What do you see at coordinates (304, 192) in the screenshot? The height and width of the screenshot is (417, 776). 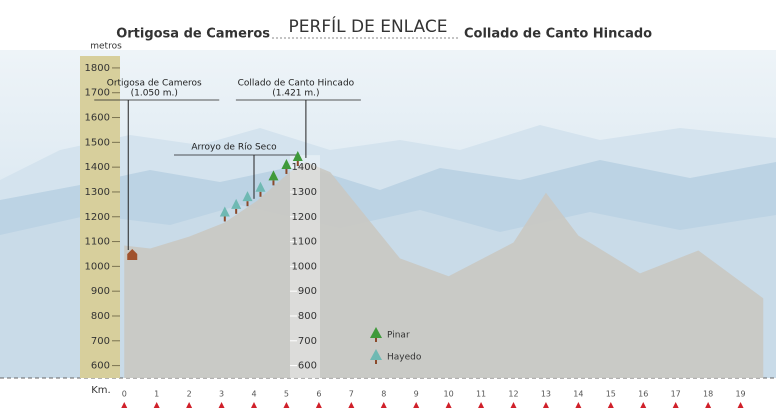 I see `profile-tick-label: 1300` at bounding box center [304, 192].